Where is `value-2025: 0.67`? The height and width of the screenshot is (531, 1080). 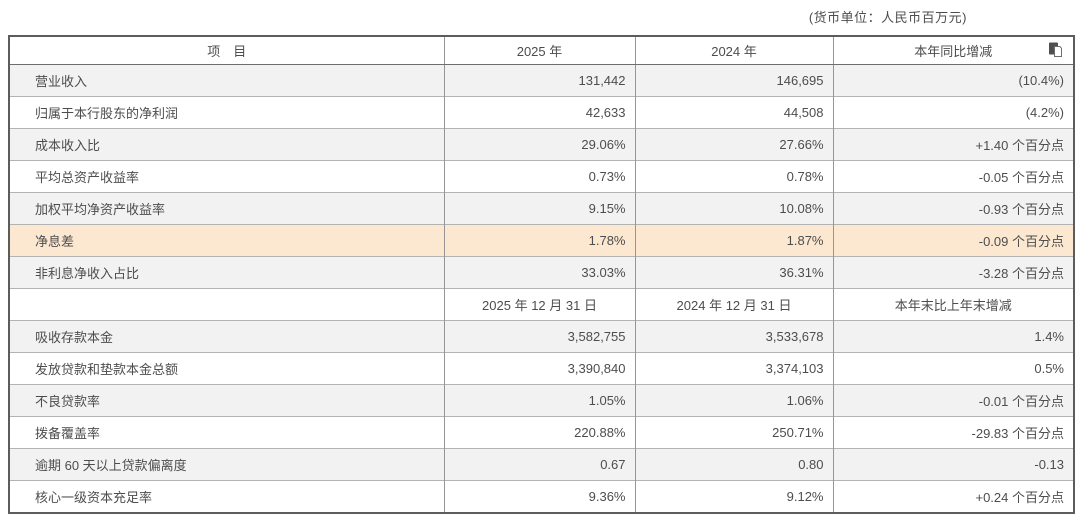 value-2025: 0.67 is located at coordinates (539, 464).